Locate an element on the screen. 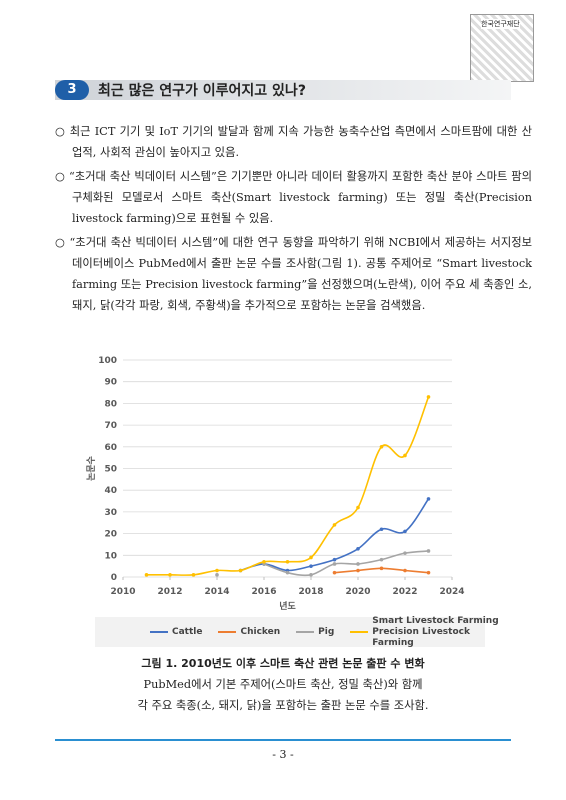 This screenshot has width=566, height=800. x-tick-label: 2010 is located at coordinates (122, 592).